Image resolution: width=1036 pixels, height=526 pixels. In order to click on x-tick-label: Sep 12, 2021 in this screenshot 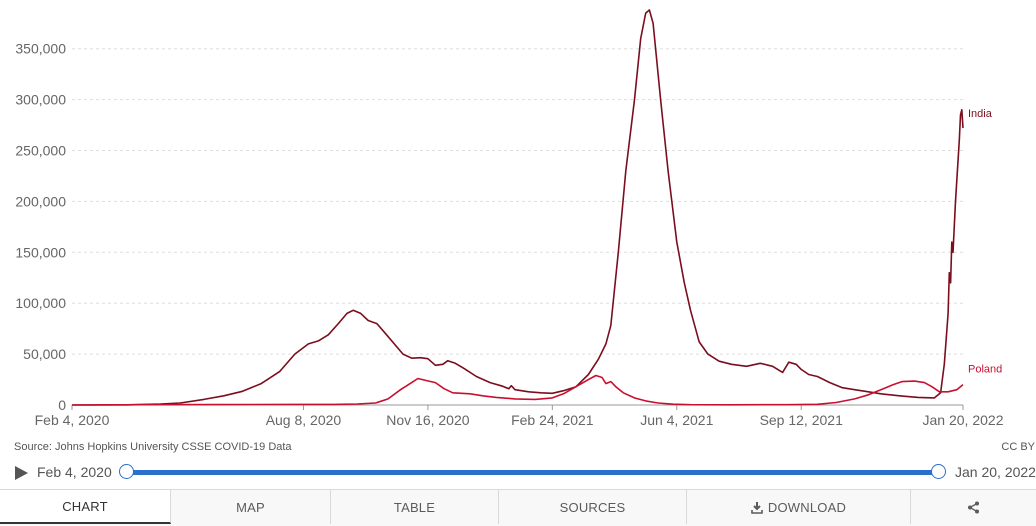, I will do `click(802, 420)`.